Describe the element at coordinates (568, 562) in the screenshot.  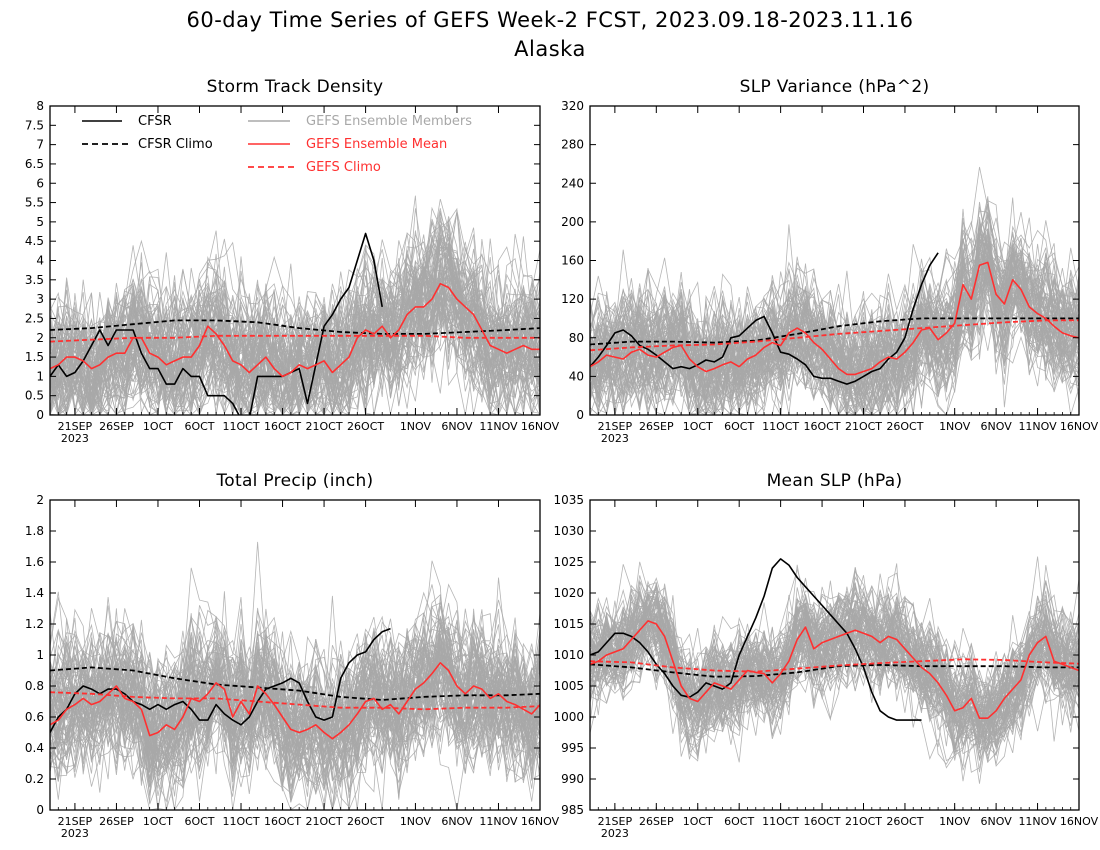
I see `y-tick-label: 1025` at that location.